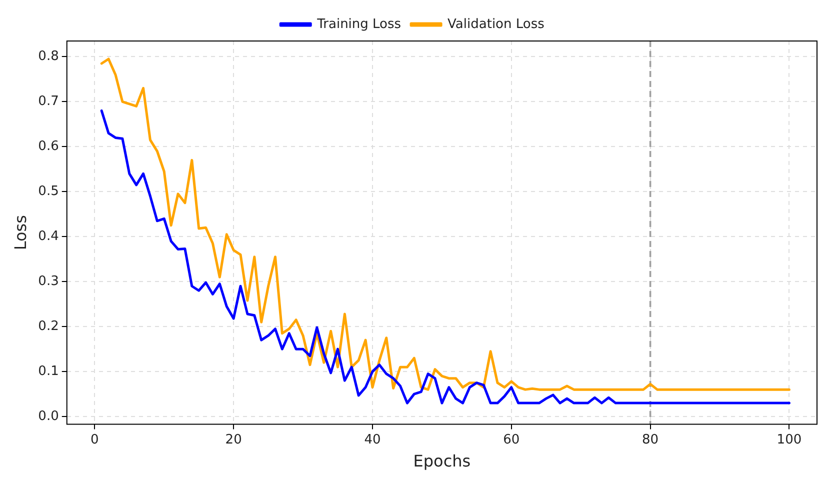  I want to click on y-tick-label: 0.0, so click(48, 416).